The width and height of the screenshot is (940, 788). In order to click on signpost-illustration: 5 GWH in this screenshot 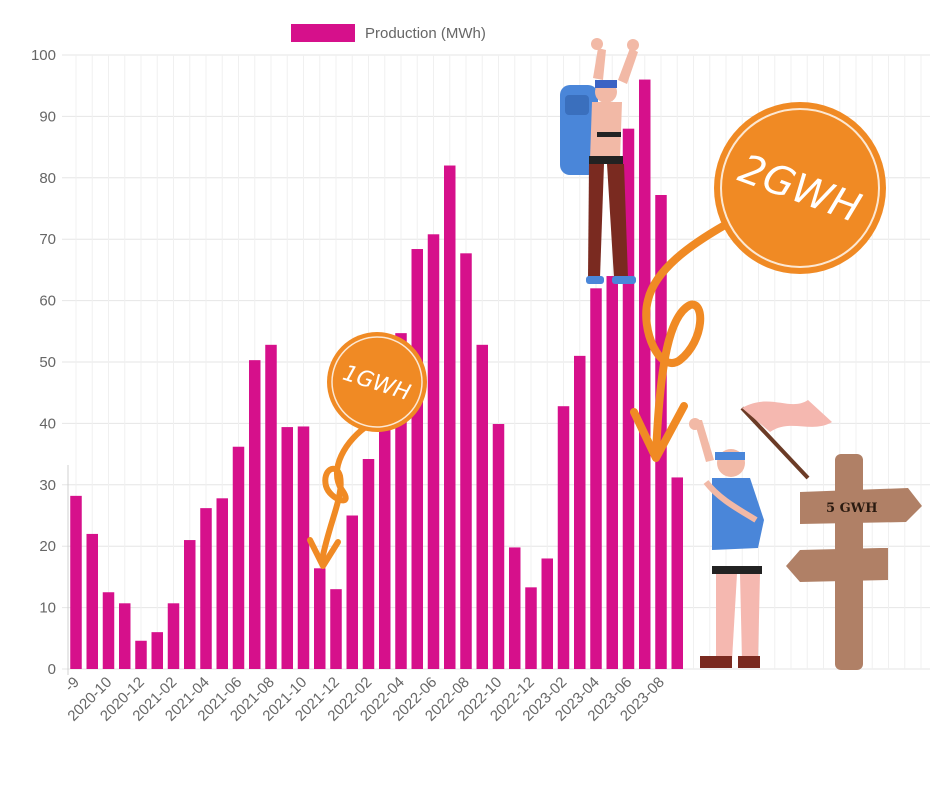, I will do `click(854, 562)`.